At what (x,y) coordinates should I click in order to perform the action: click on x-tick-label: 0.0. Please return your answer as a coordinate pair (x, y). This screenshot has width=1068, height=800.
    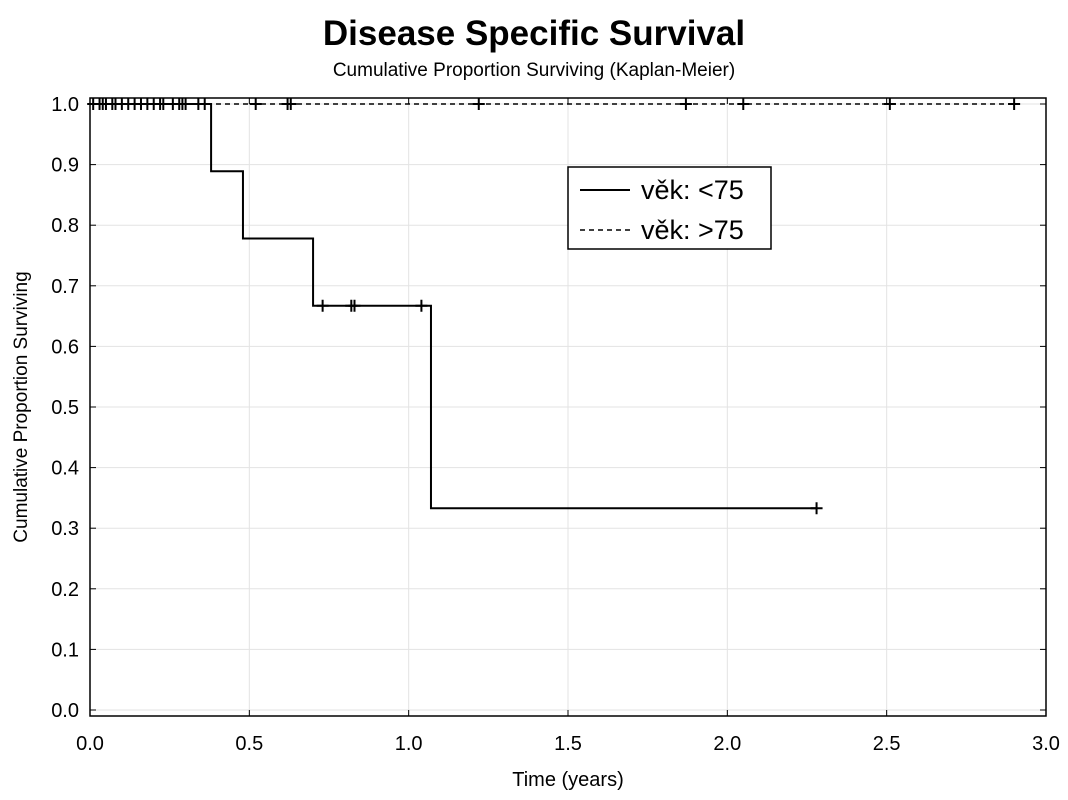
    Looking at the image, I should click on (90, 744).